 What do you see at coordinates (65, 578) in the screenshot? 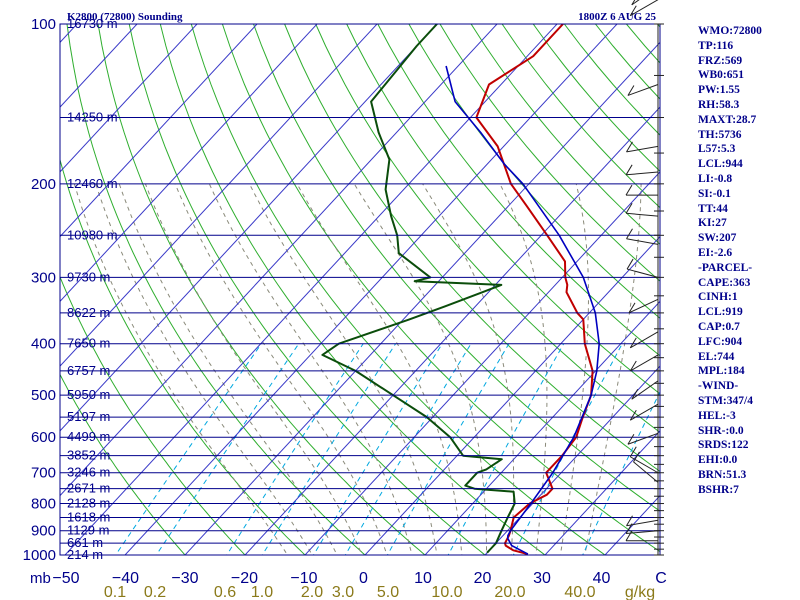
I see `temp-tick-label: −50` at bounding box center [65, 578].